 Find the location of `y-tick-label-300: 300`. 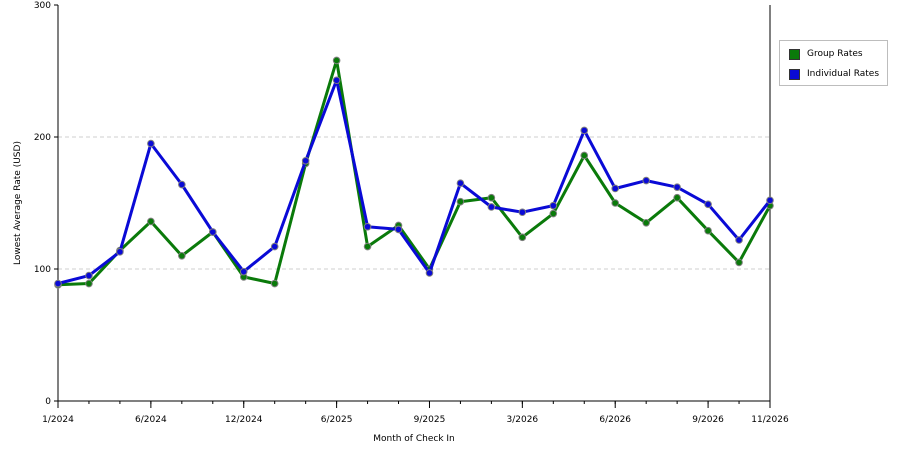

y-tick-label-300: 300 is located at coordinates (42, 6).